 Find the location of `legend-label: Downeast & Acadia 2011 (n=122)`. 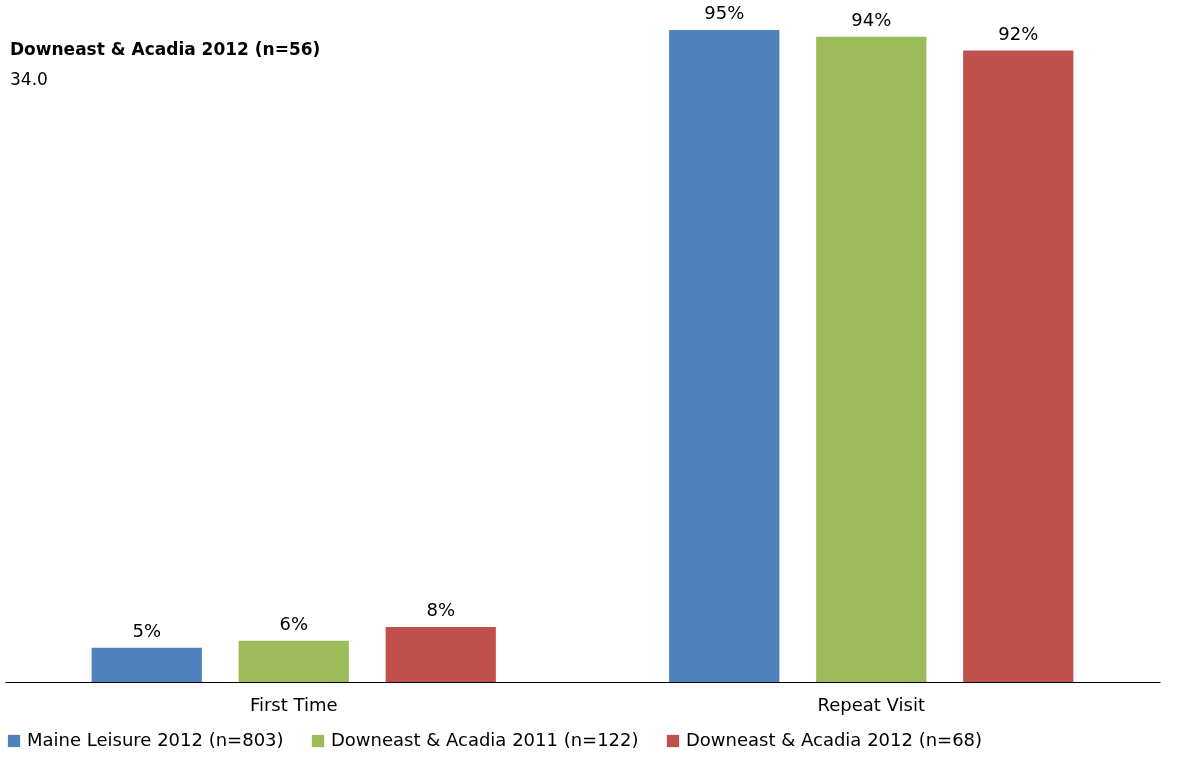

legend-label: Downeast & Acadia 2011 (n=122) is located at coordinates (485, 739).